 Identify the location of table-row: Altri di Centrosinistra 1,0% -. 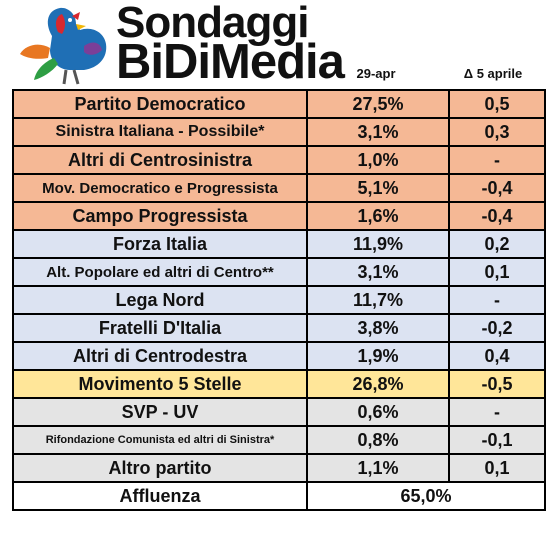
(279, 160).